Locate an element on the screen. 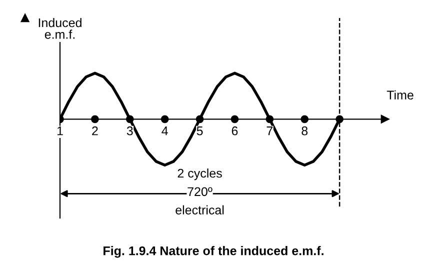 The width and height of the screenshot is (427, 263). x-tick-label: 5 is located at coordinates (199, 131).